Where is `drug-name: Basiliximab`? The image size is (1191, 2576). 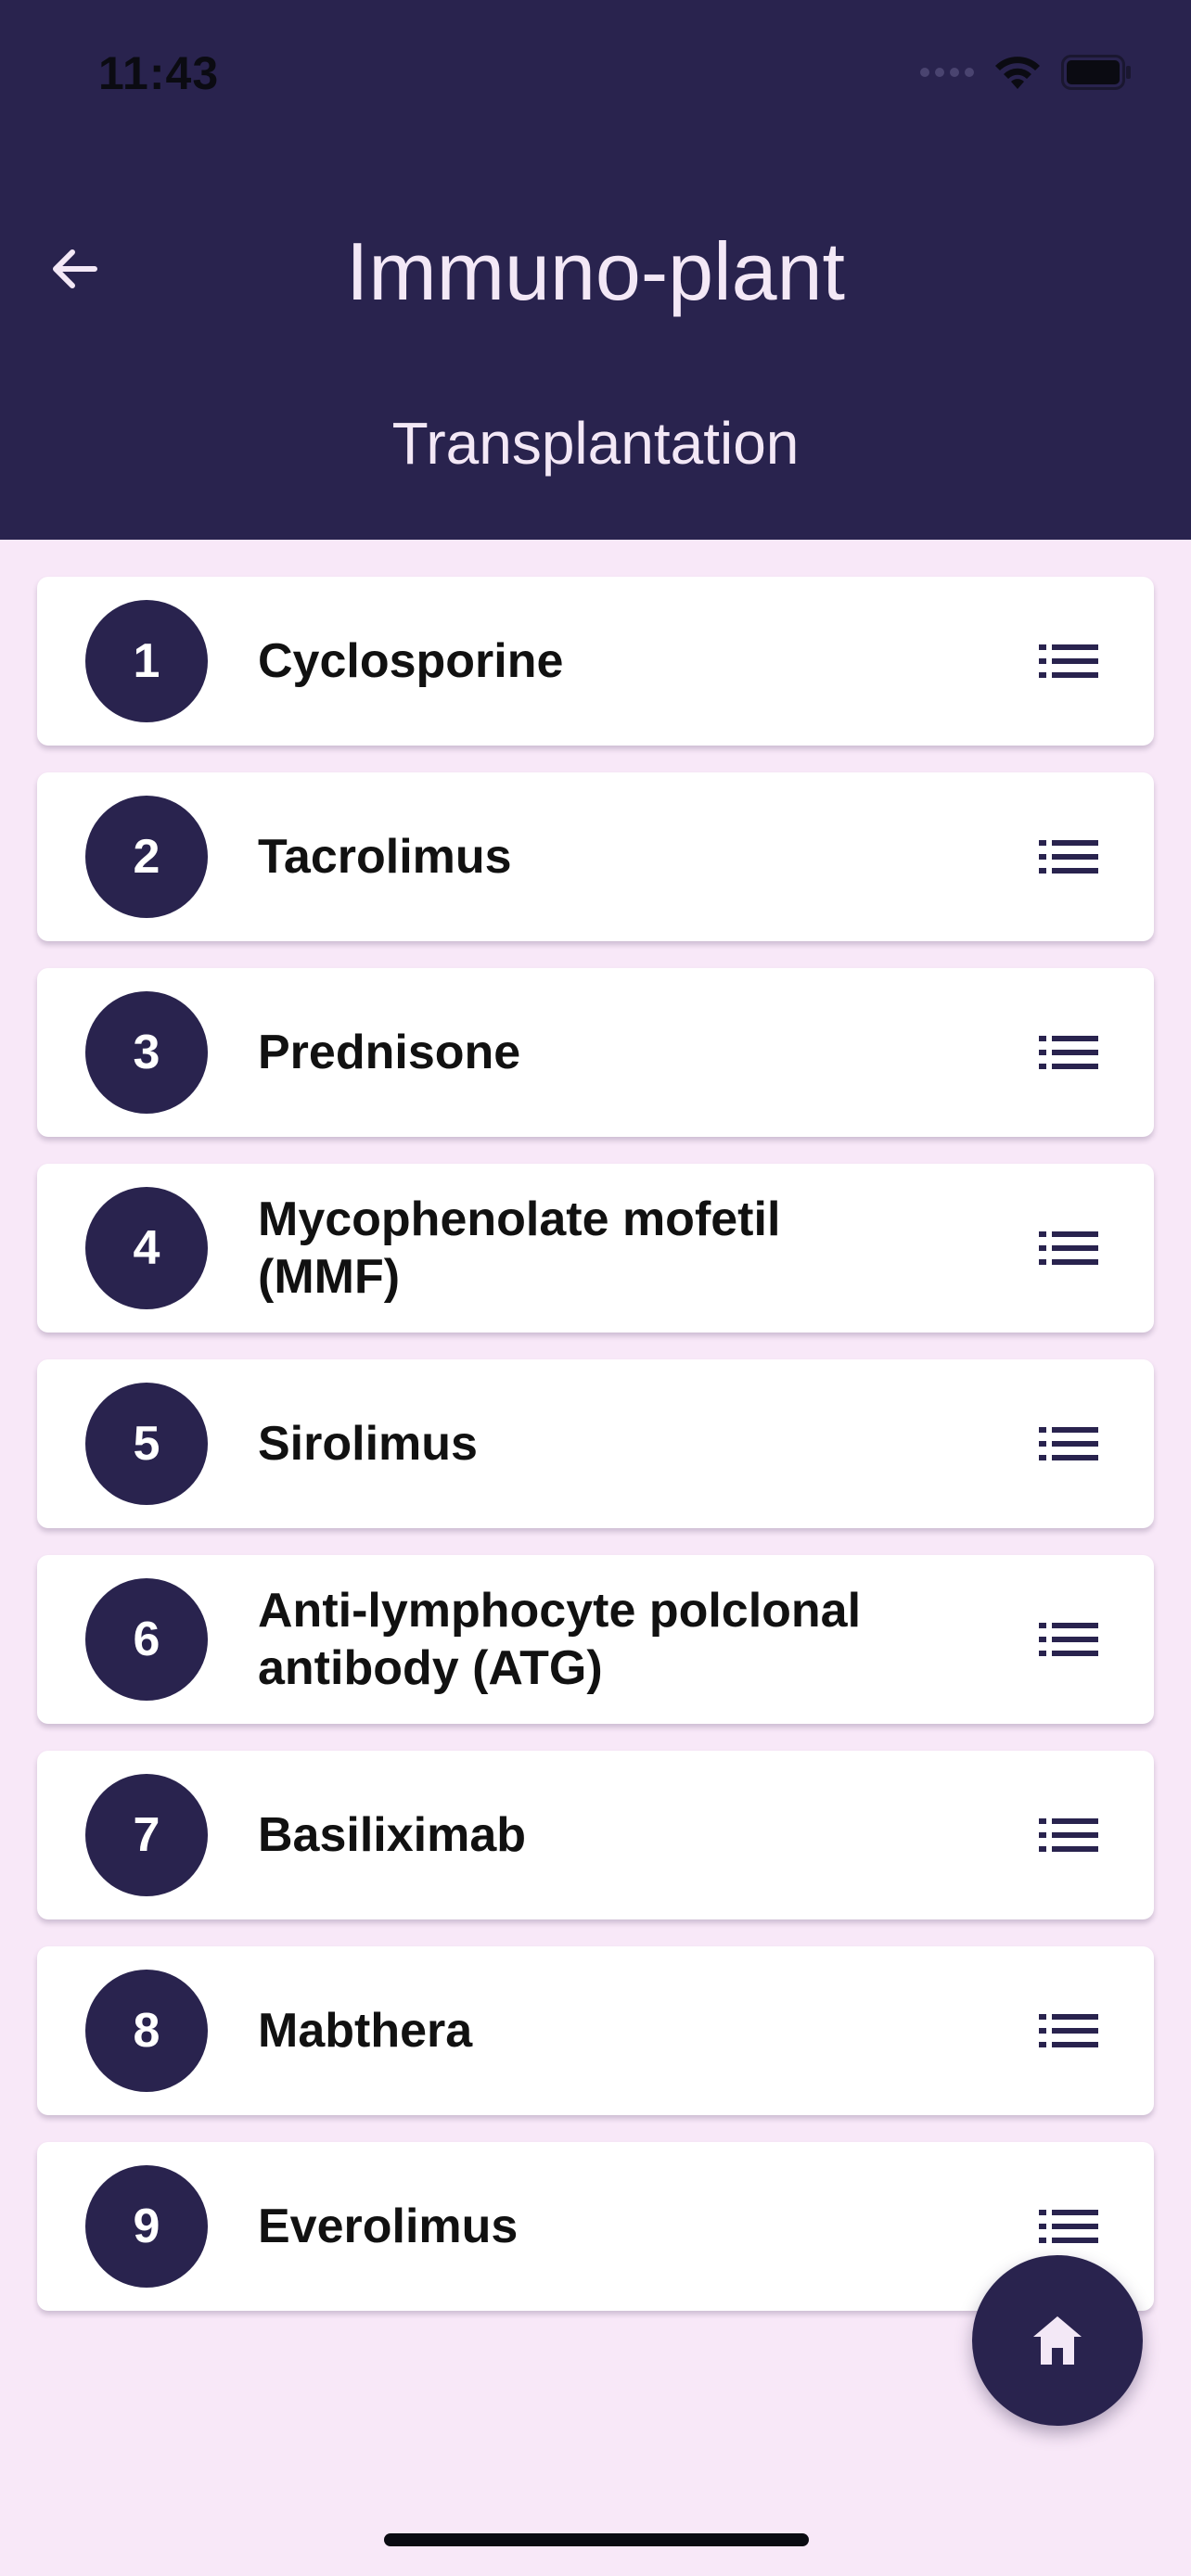
drug-name: Basiliximab is located at coordinates (392, 1835).